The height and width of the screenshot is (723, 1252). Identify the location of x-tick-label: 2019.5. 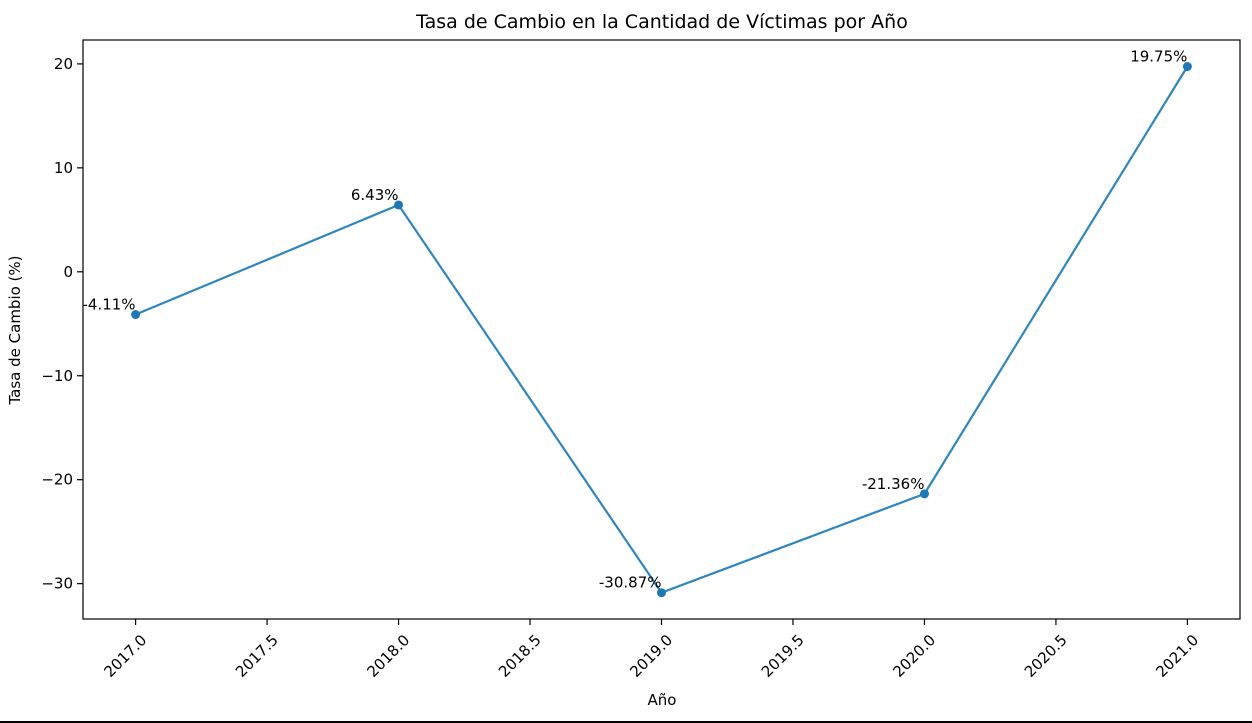
(783, 656).